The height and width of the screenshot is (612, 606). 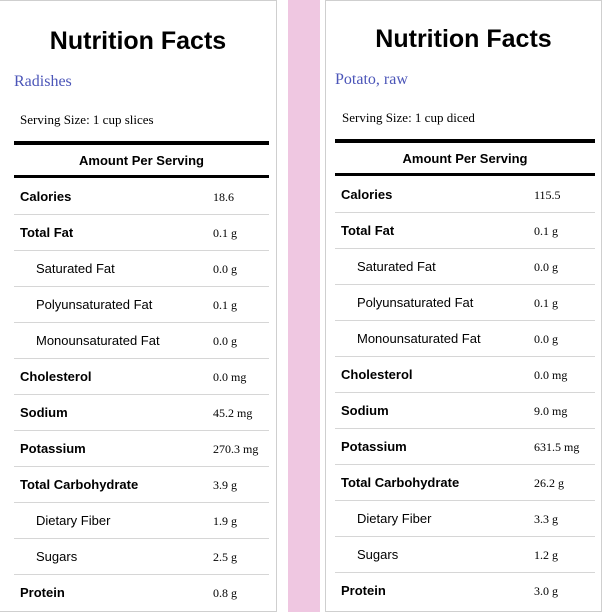 What do you see at coordinates (236, 449) in the screenshot?
I see `nutrient-value: 270.3 mg` at bounding box center [236, 449].